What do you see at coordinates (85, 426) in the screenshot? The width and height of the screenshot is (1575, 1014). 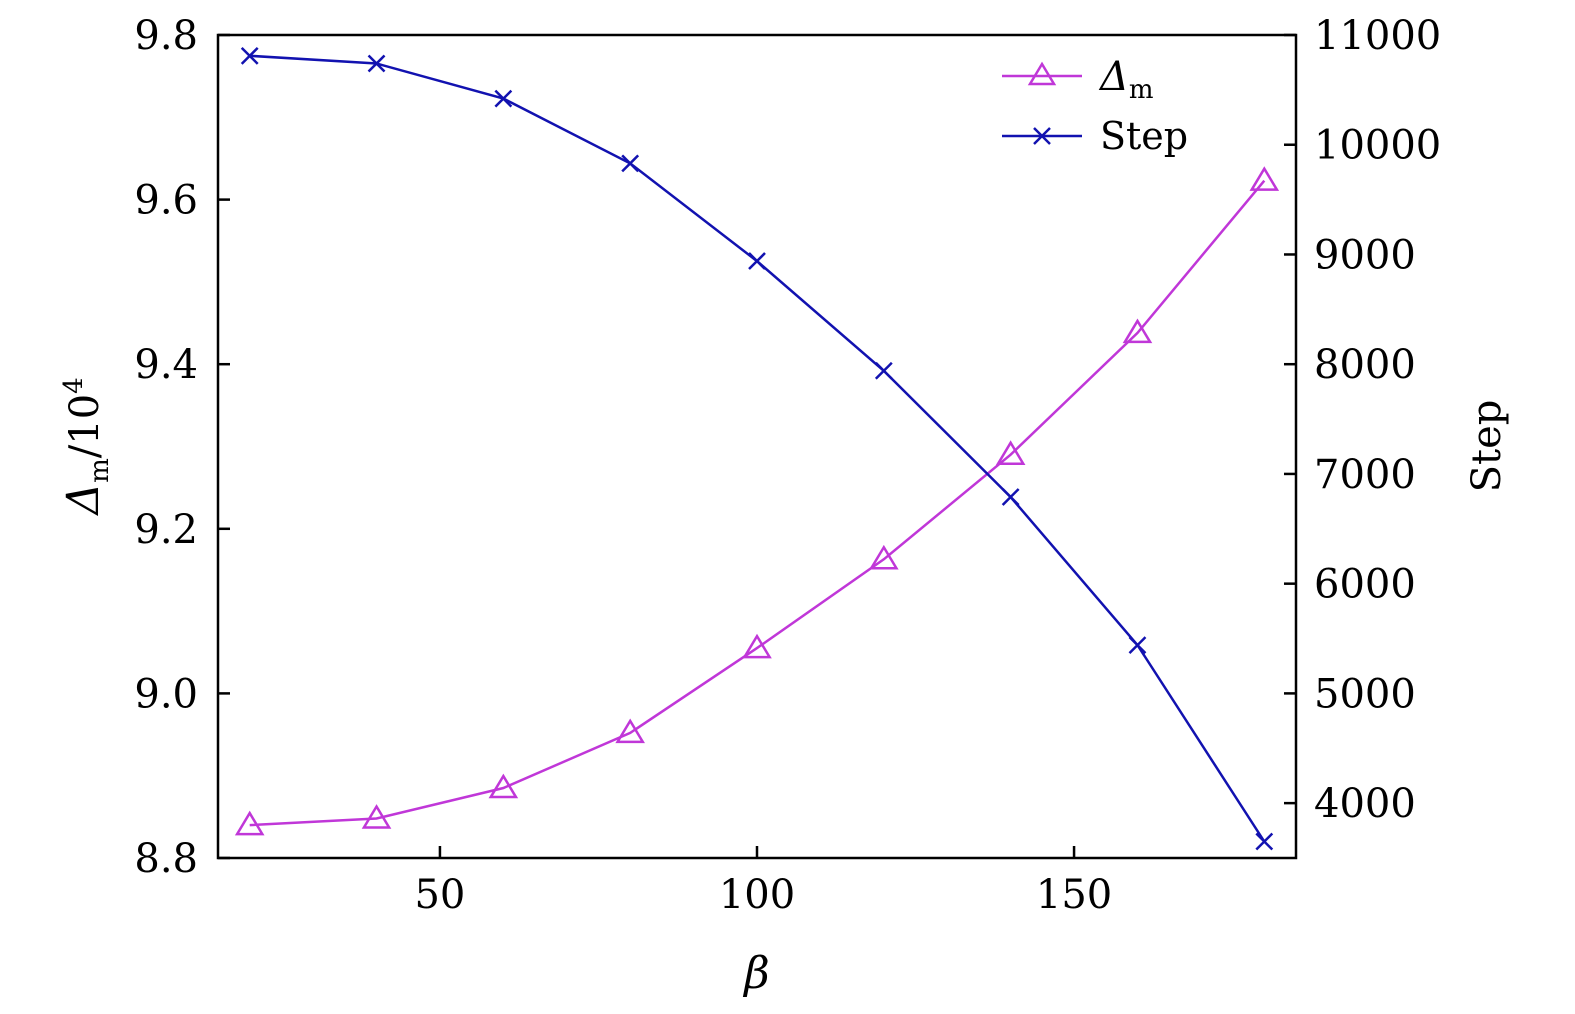 I see `left-y-axis-title-suffix: /10` at bounding box center [85, 426].